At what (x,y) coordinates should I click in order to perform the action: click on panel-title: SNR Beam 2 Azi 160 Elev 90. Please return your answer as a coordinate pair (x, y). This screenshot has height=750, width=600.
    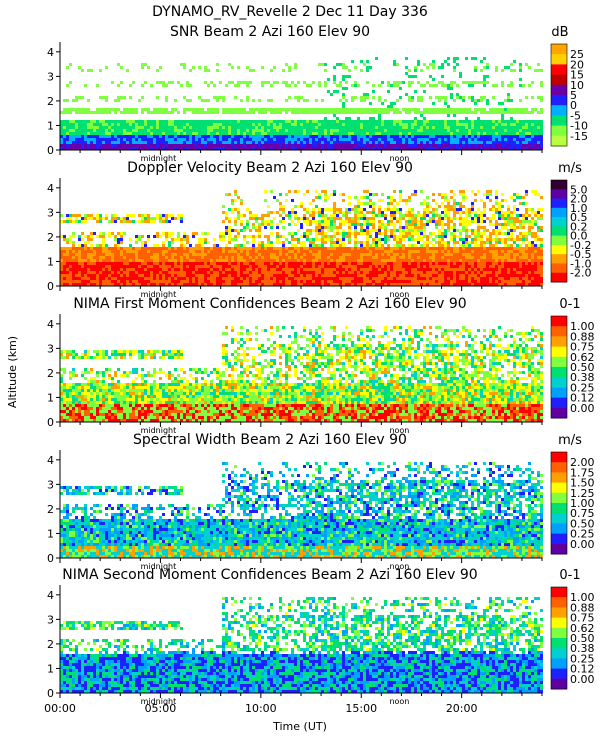
    Looking at the image, I should click on (270, 32).